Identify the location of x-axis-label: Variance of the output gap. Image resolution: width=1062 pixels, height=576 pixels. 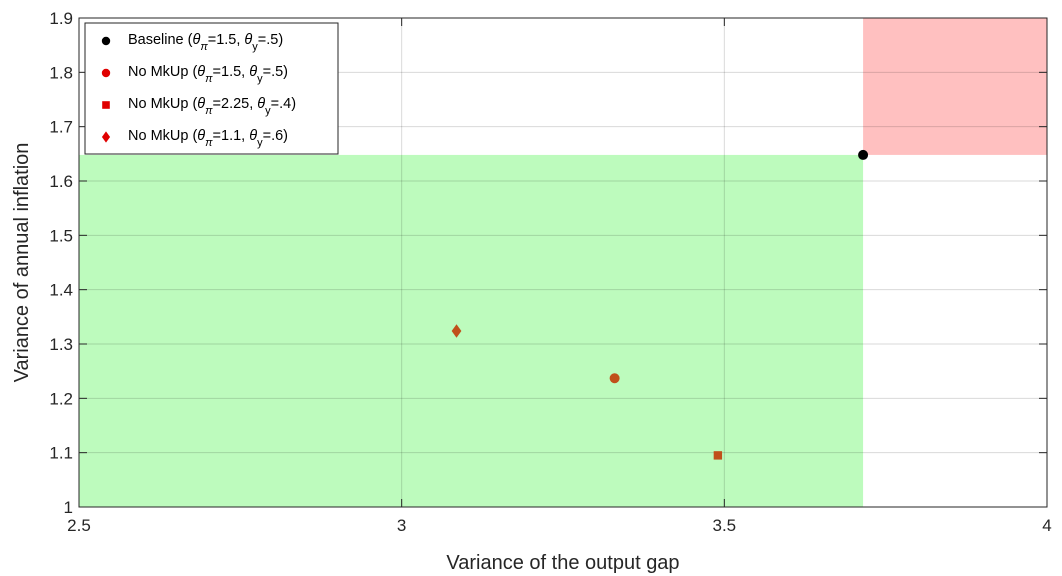
(562, 563).